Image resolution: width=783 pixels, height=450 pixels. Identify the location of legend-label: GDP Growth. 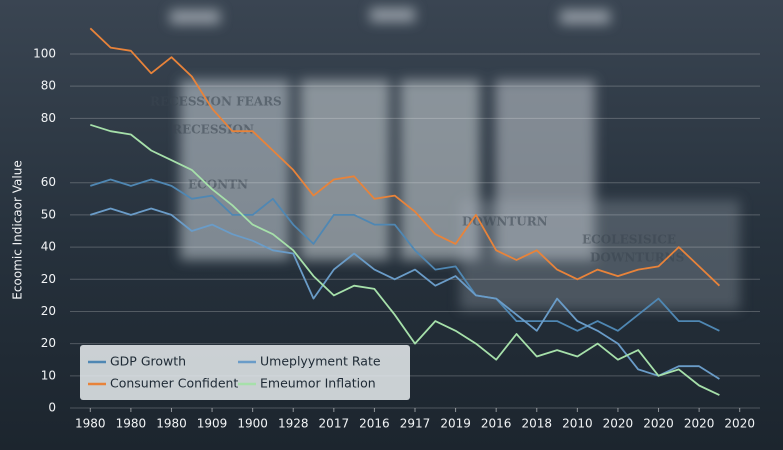
(148, 361).